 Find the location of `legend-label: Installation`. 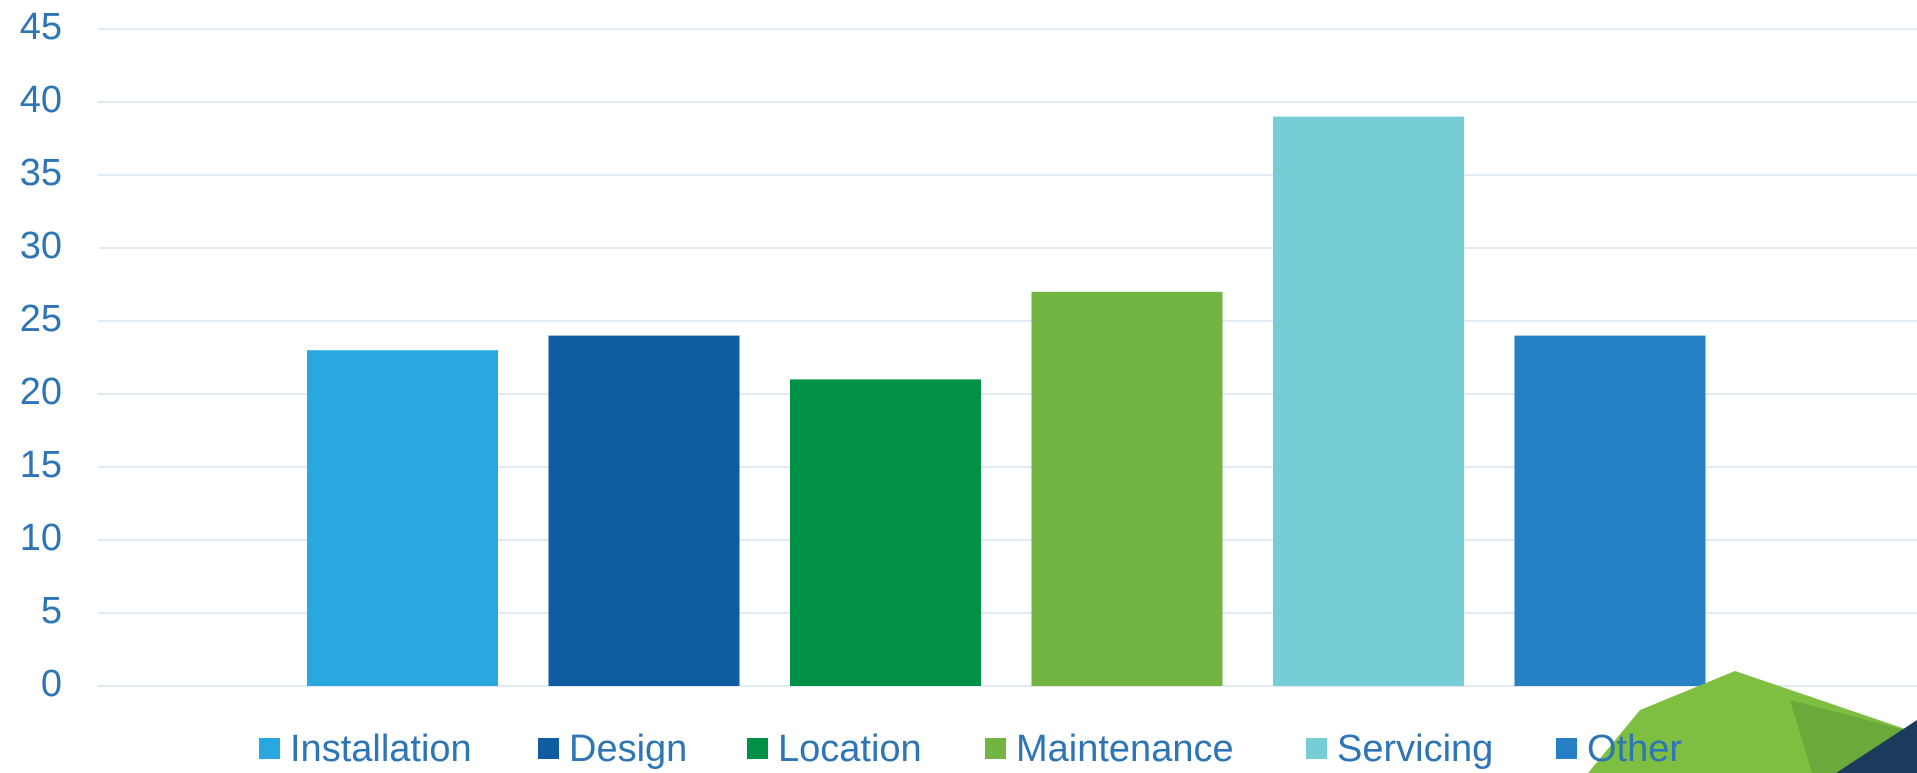

legend-label: Installation is located at coordinates (381, 749).